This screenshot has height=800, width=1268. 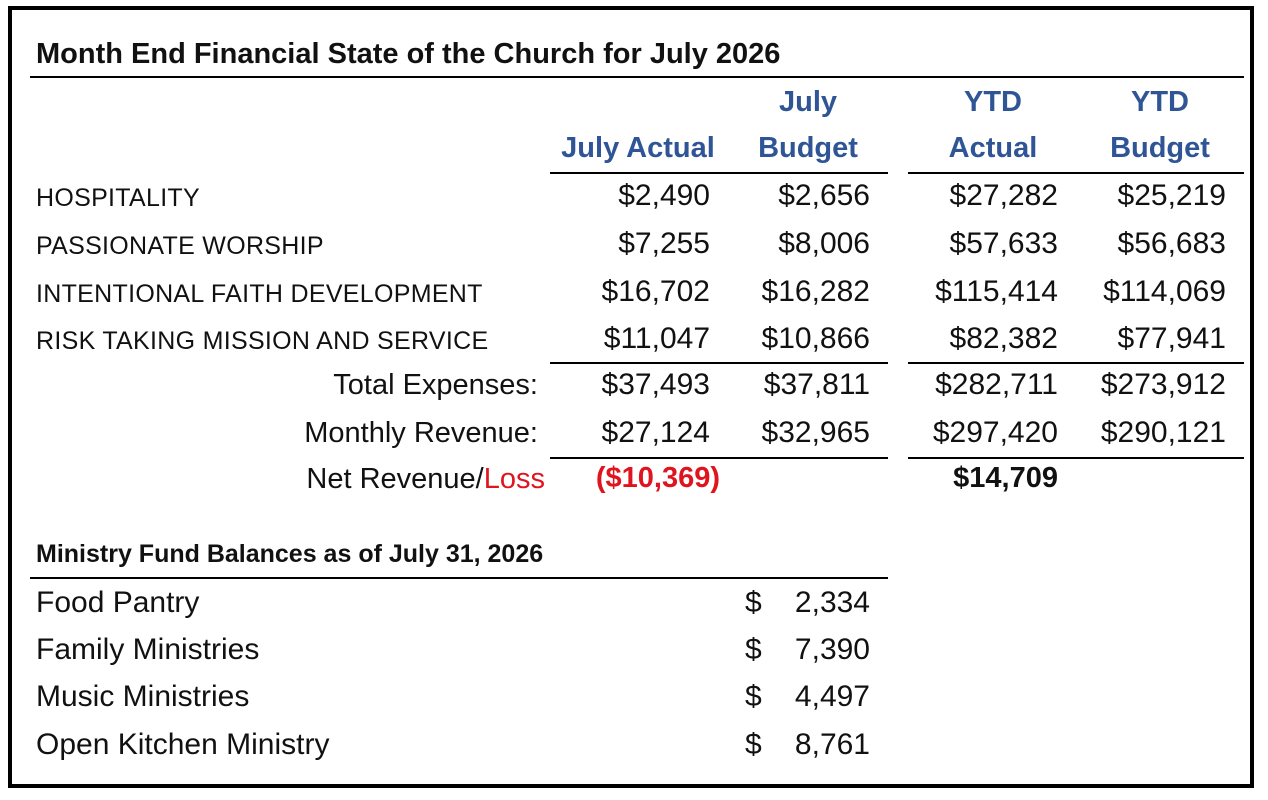 I want to click on cell-worship-july-actual: $7,255, so click(x=664, y=243).